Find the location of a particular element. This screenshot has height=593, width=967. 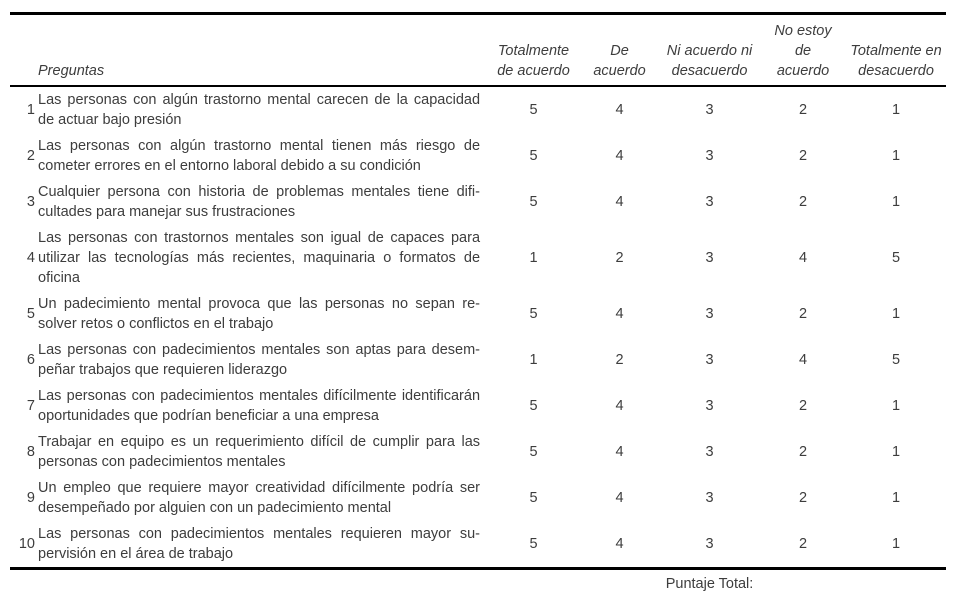

column-header-de-acuerdo: De acuerdo is located at coordinates (620, 50).